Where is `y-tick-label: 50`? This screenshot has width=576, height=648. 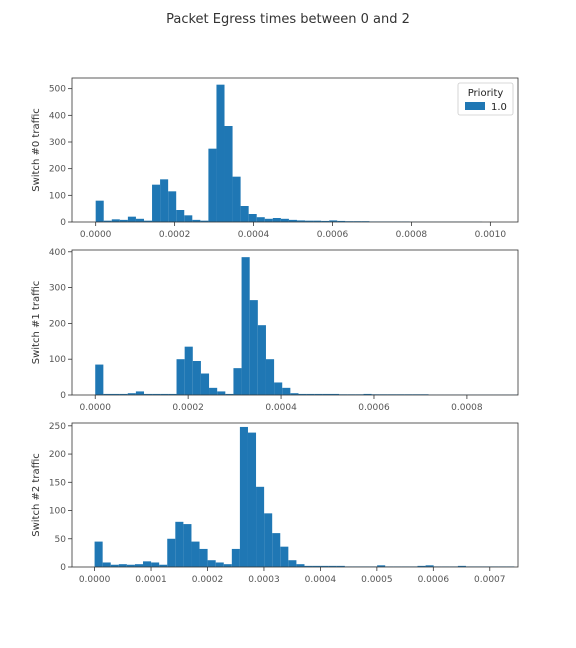 y-tick-label: 50 is located at coordinates (61, 540).